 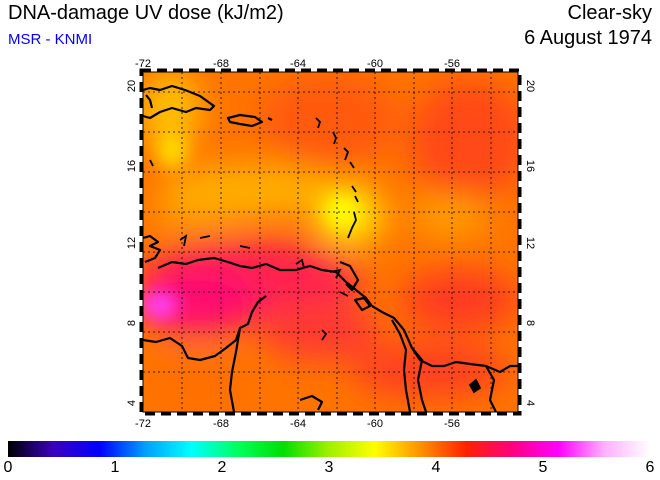 What do you see at coordinates (329, 467) in the screenshot?
I see `colorbar-label-3: 3` at bounding box center [329, 467].